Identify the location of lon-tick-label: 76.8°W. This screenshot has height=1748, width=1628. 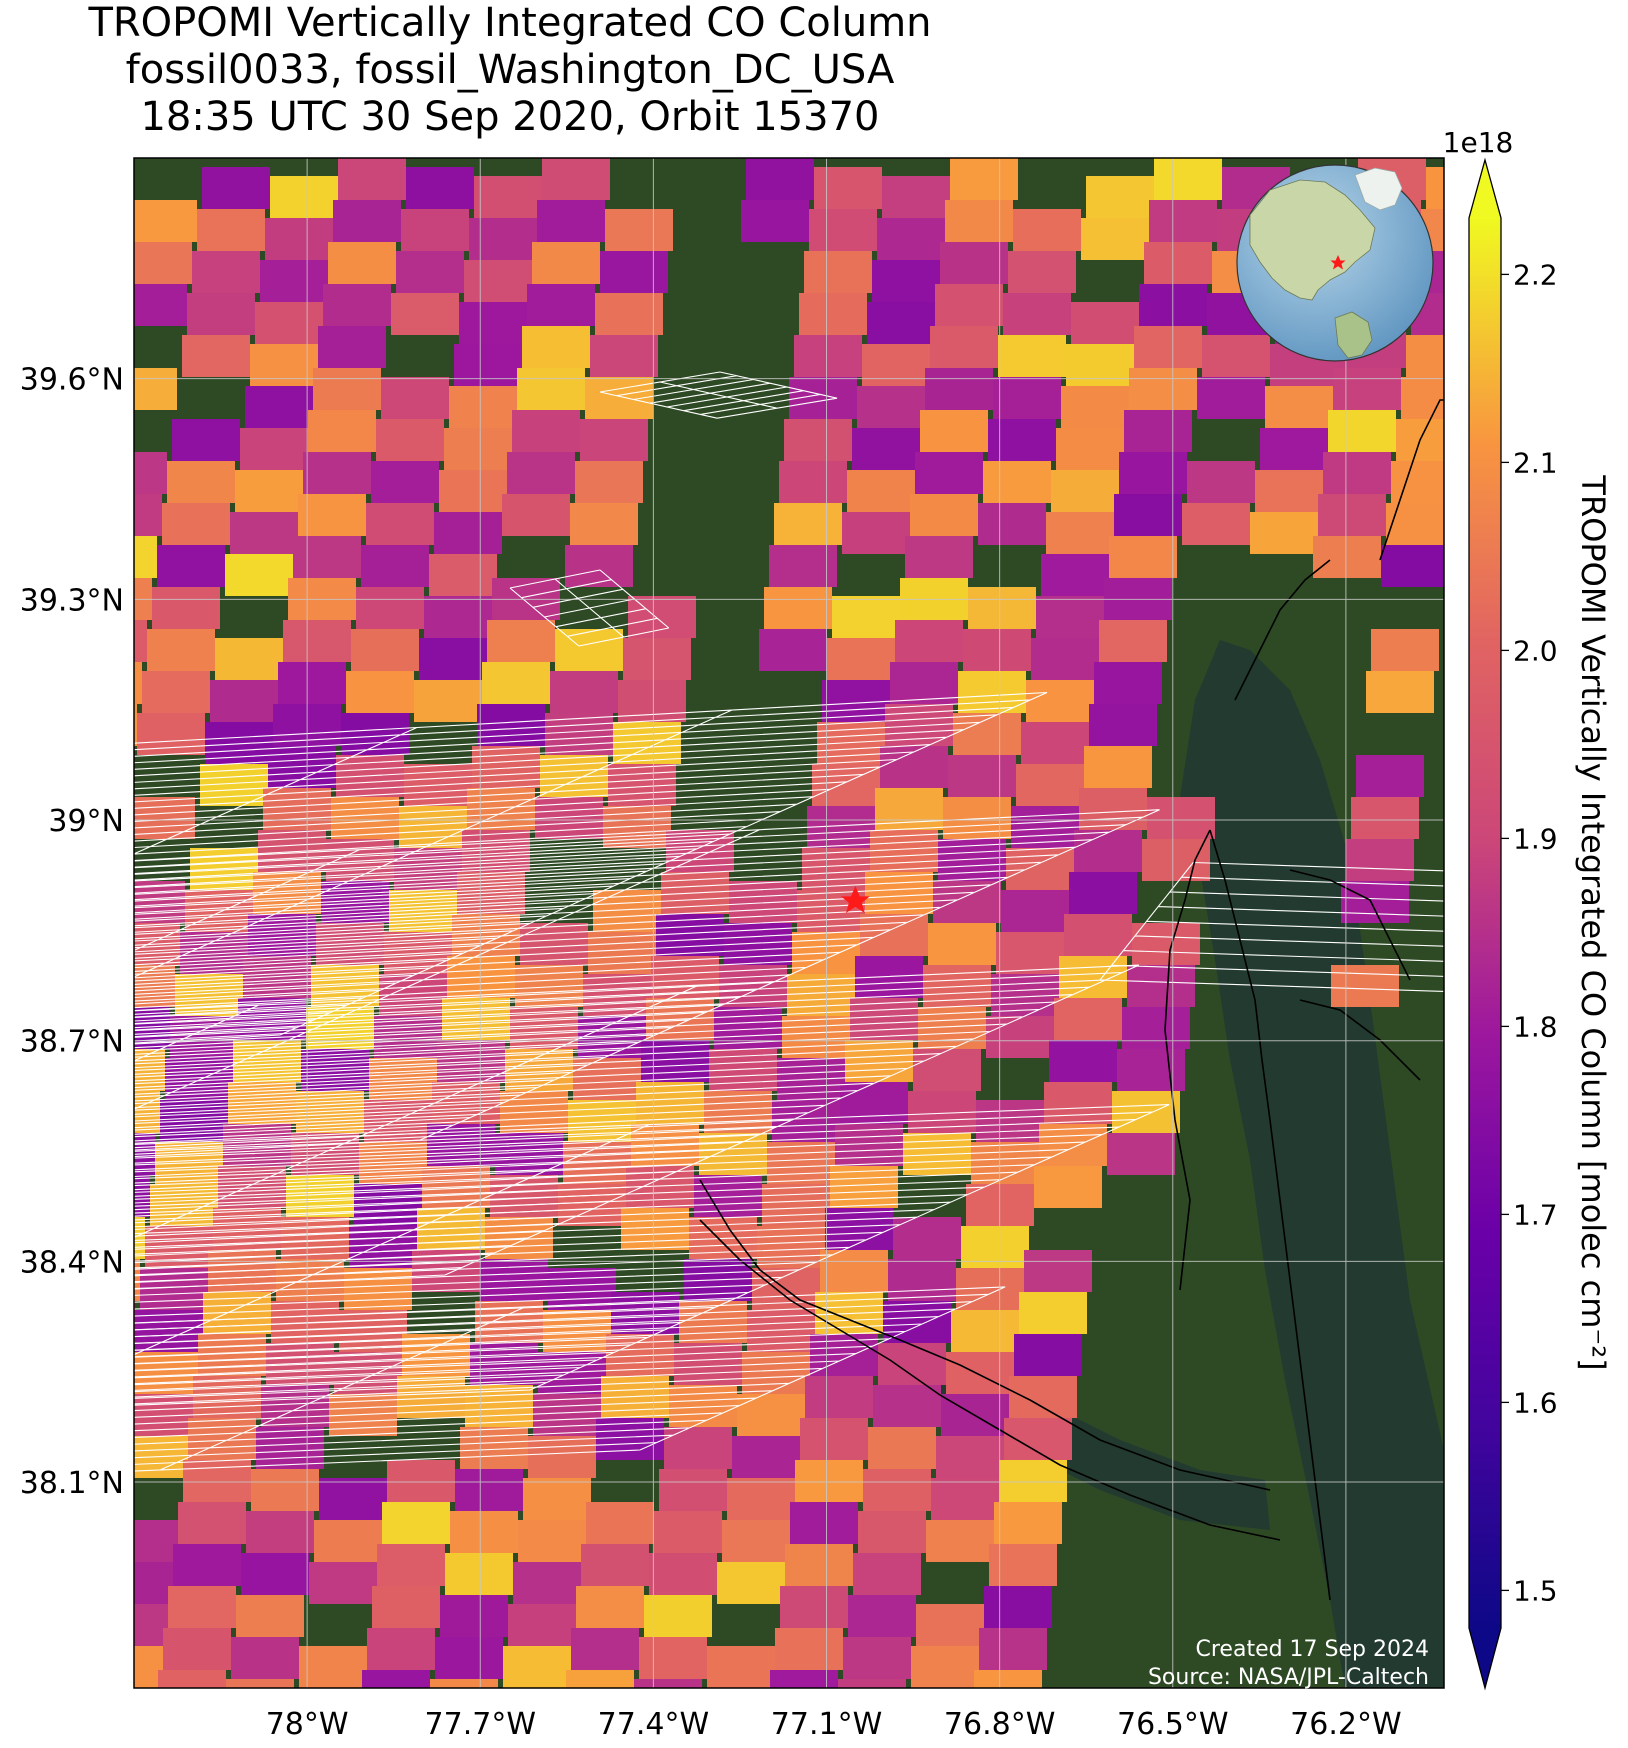
(999, 1724).